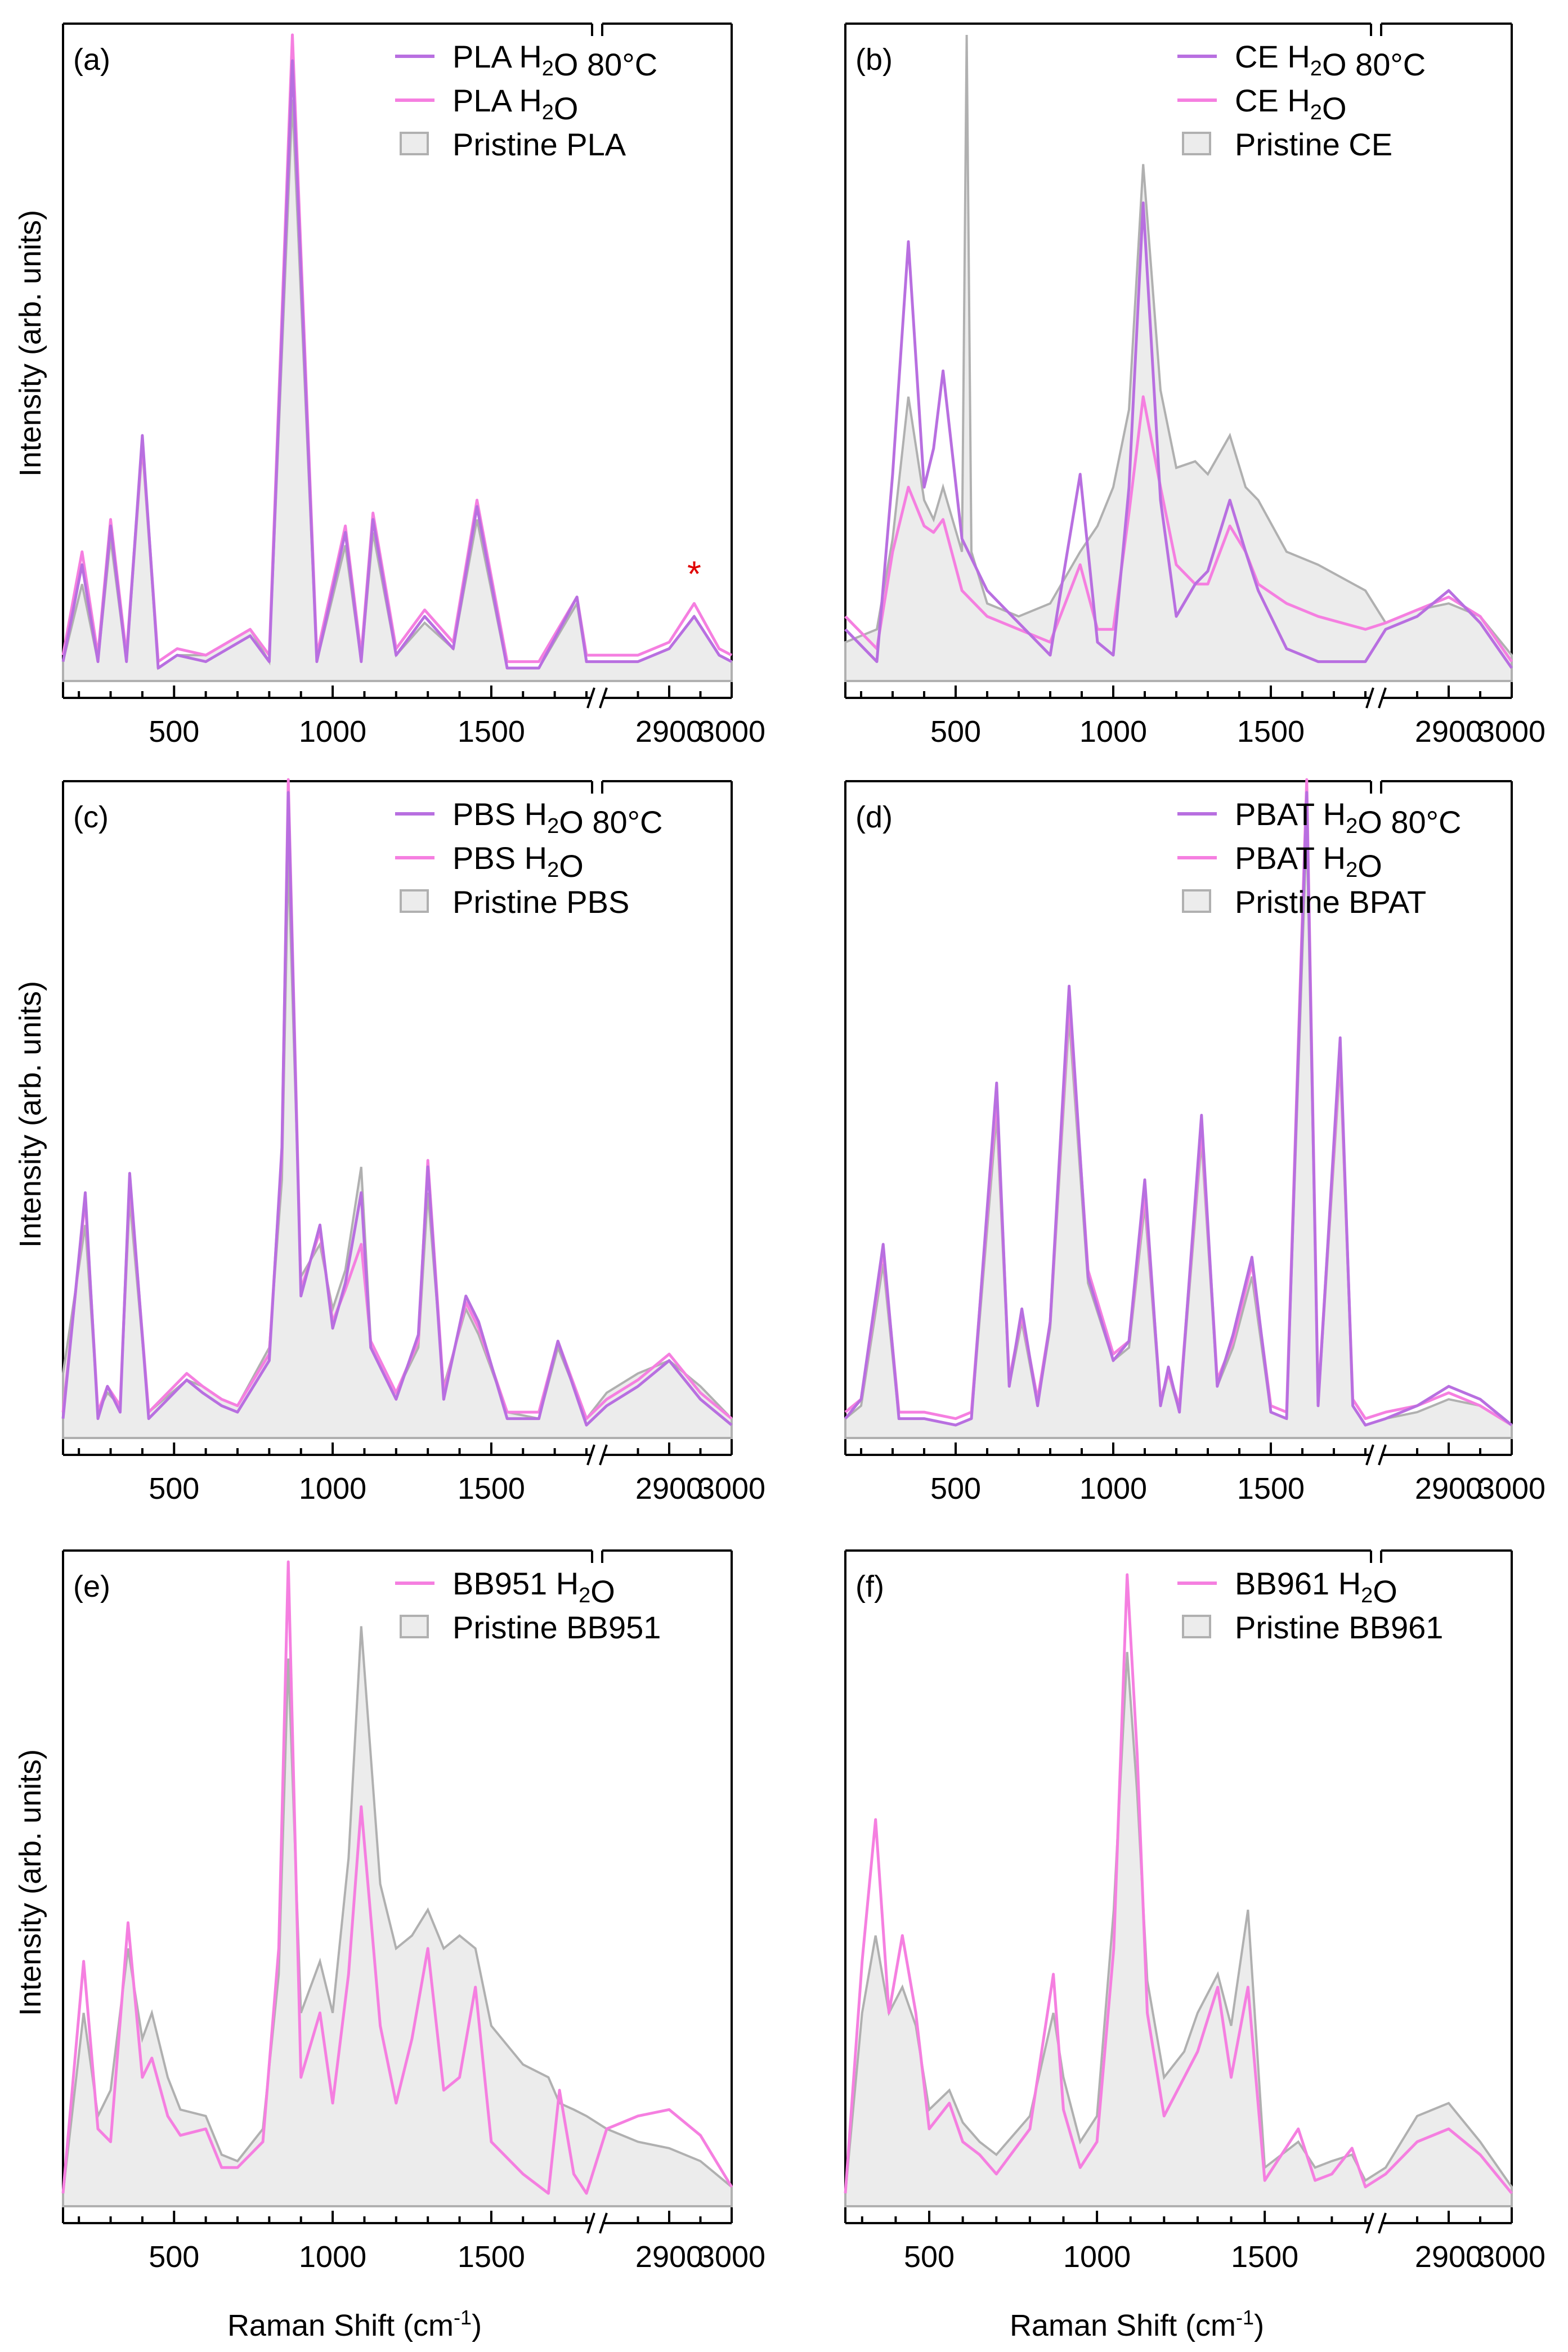 The height and width of the screenshot is (2352, 1568). Describe the element at coordinates (497, 56) in the screenshot. I see `legend-label-part: PLA H` at that location.